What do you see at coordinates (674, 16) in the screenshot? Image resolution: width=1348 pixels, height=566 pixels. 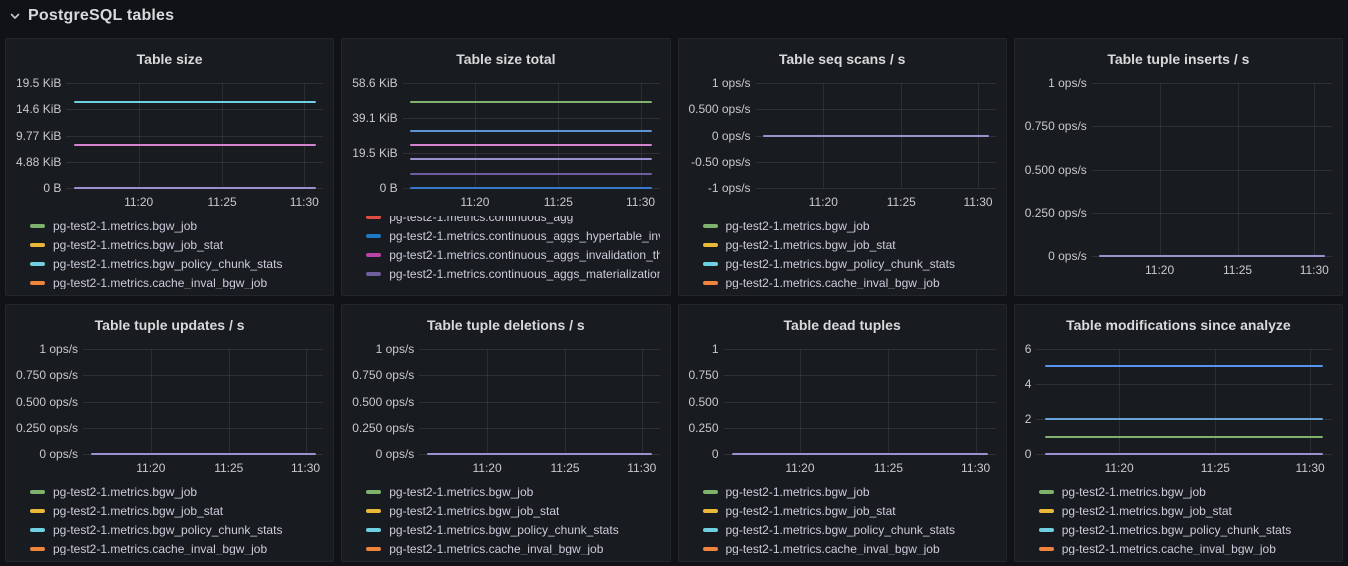 I see `section-header-postgresql-tables: PostgreSQL tables` at bounding box center [674, 16].